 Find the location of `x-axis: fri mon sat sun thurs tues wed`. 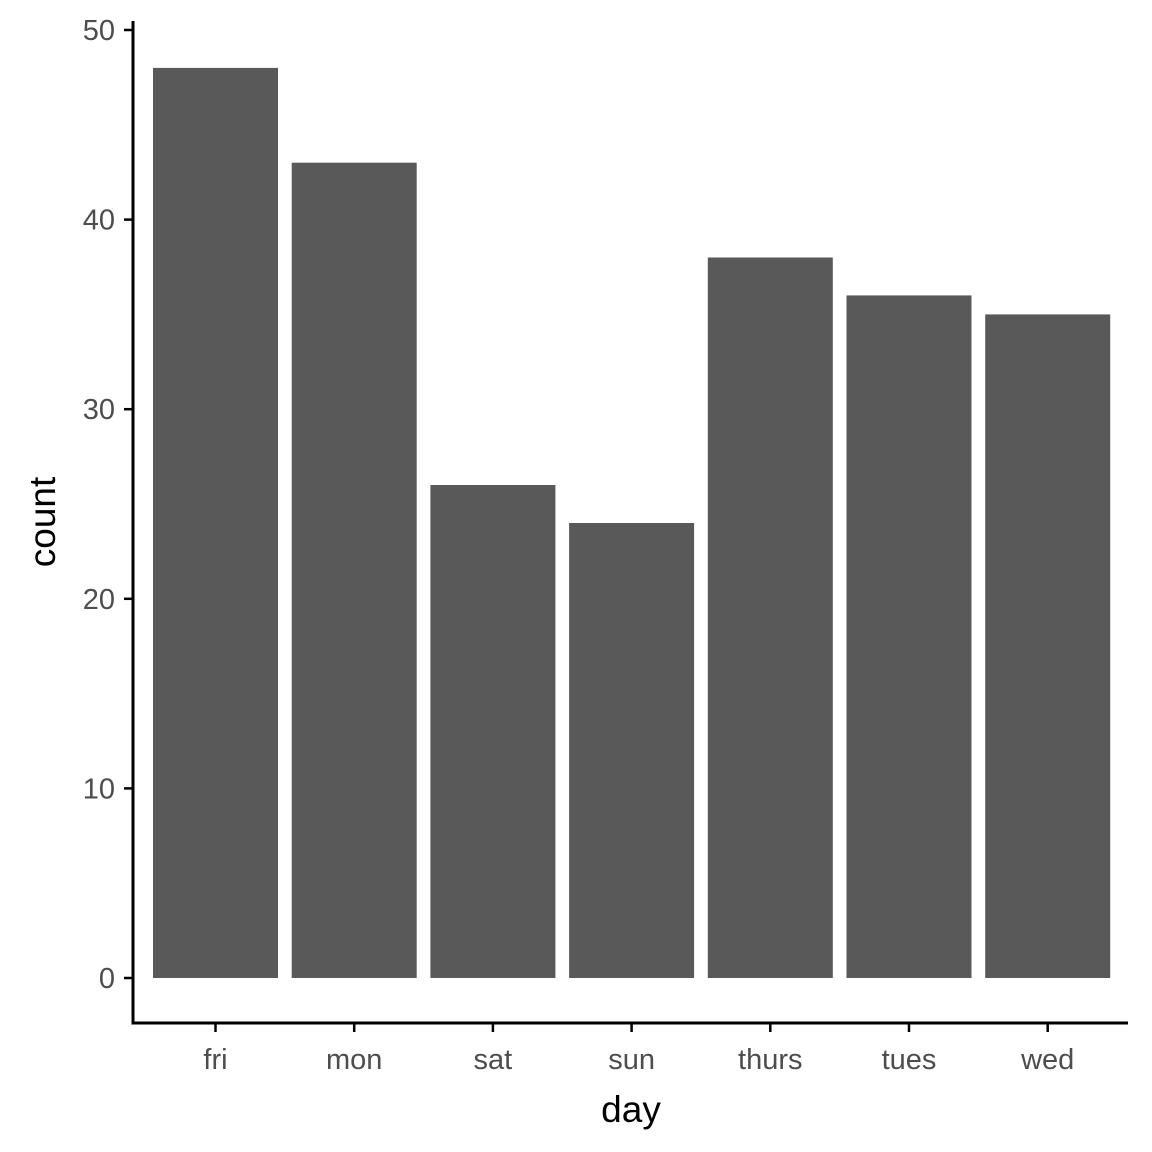

x-axis: fri mon sat sun thurs tues wed is located at coordinates (630, 1048).